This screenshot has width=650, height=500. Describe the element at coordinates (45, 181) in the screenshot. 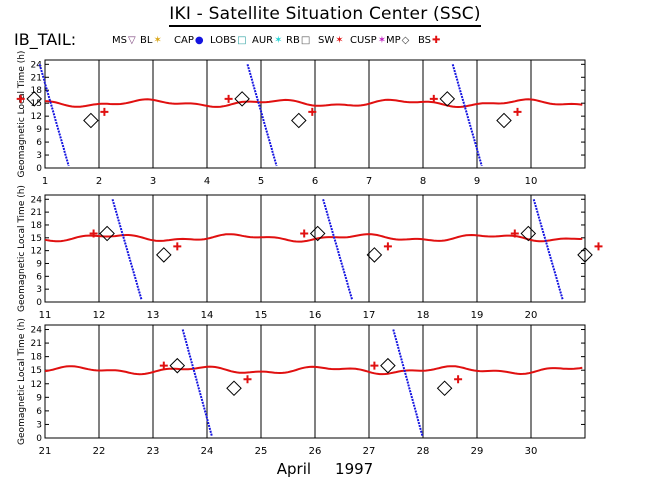

I see `x-tick-label: 1` at that location.